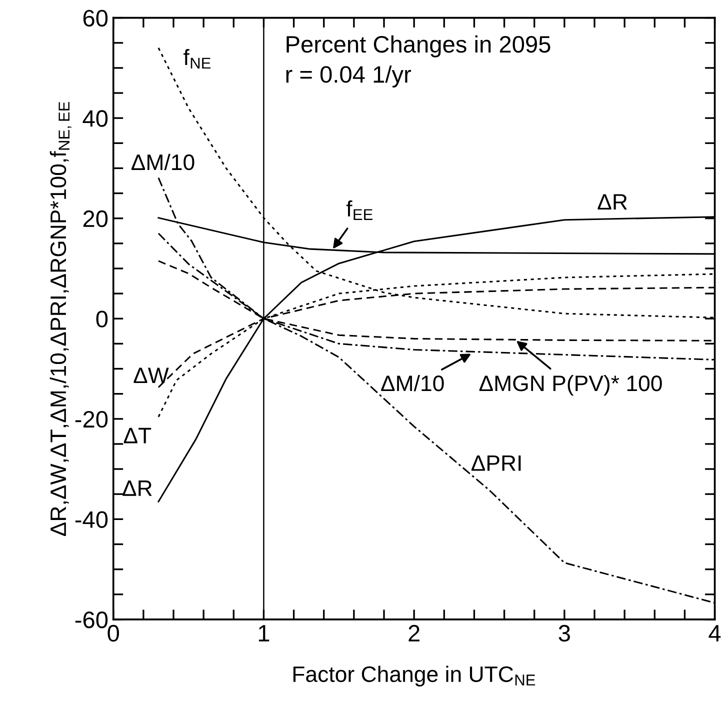 The width and height of the screenshot is (722, 712). I want to click on y-tick-label: 0, so click(102, 319).